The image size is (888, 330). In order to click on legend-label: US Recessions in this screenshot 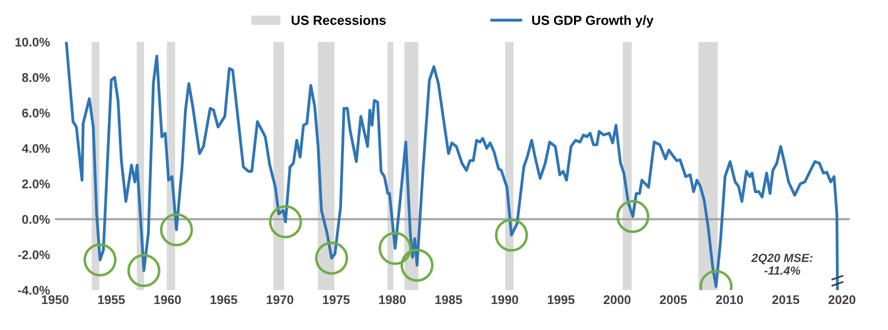, I will do `click(339, 20)`.